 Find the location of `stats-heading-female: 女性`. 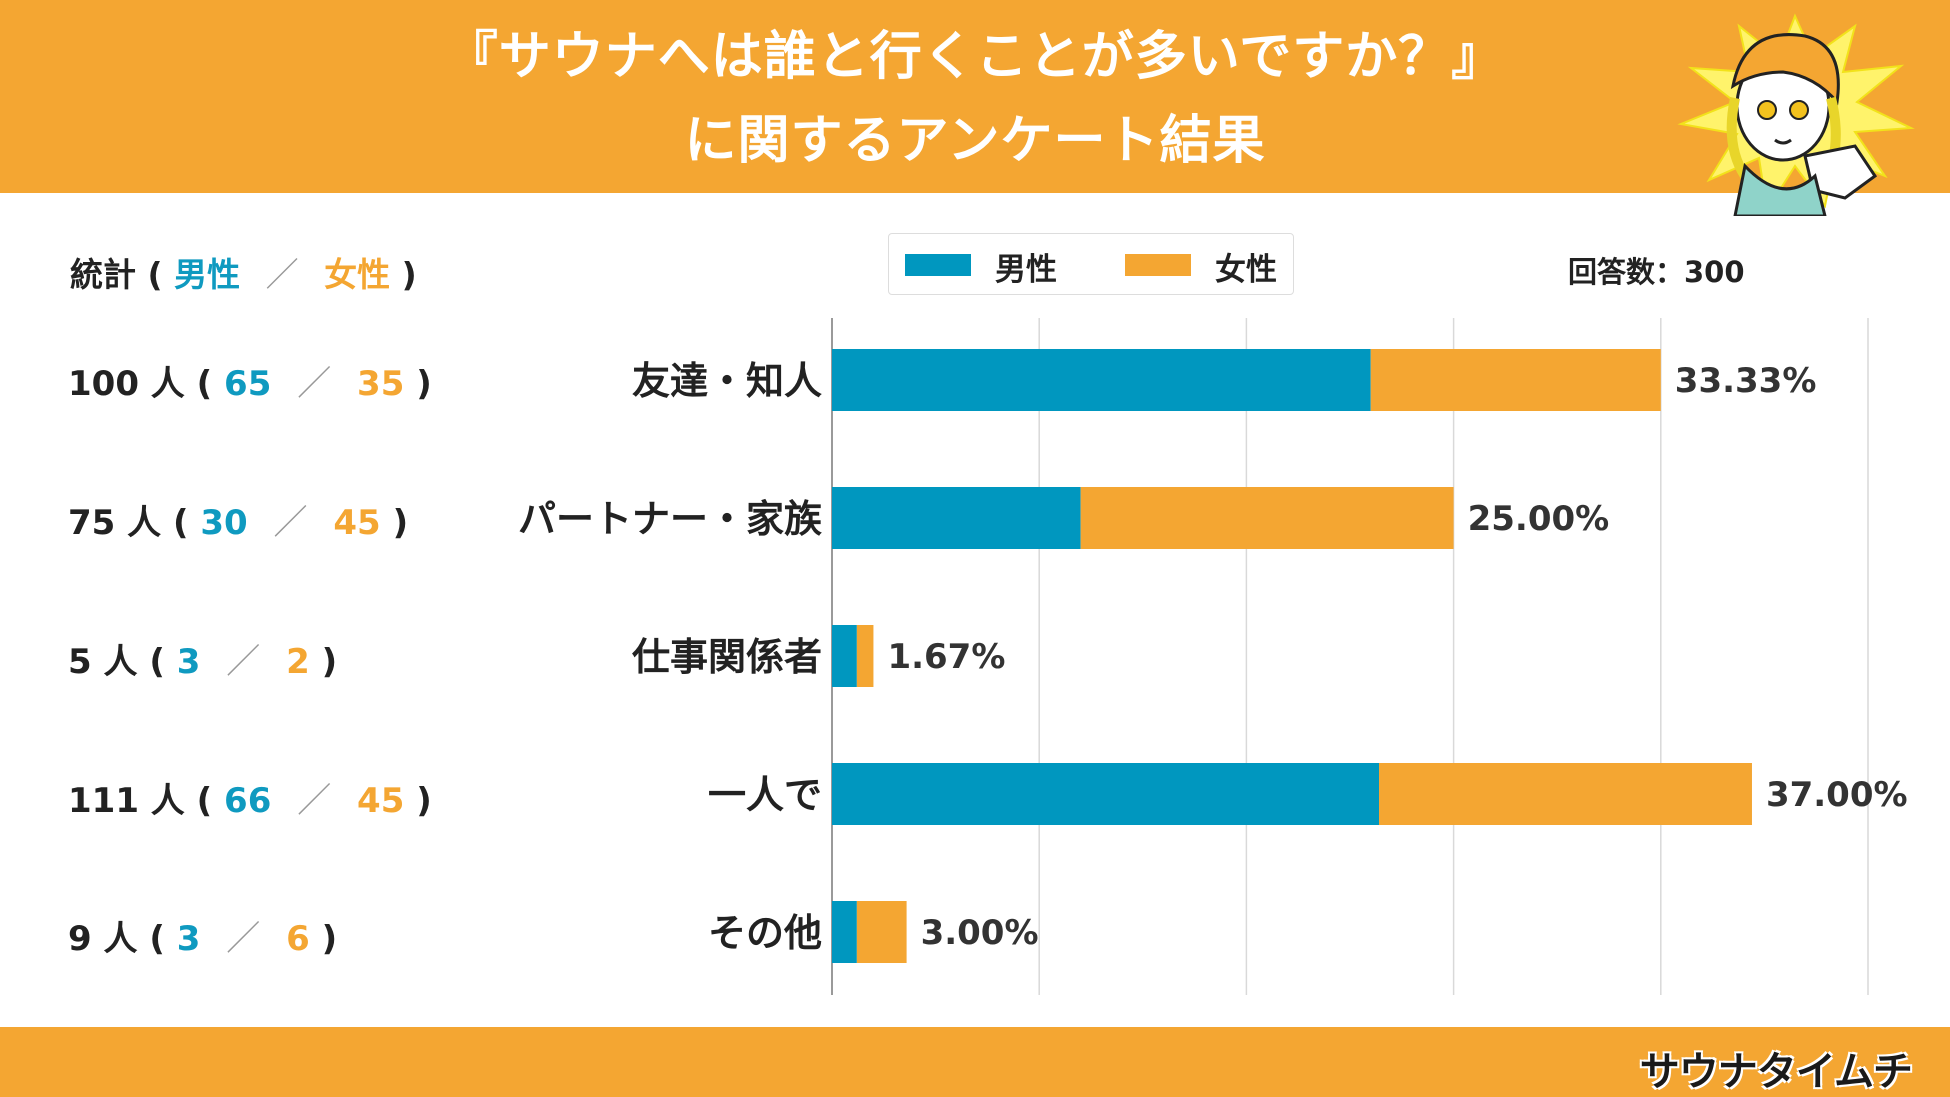

stats-heading-female: 女性 is located at coordinates (357, 274).